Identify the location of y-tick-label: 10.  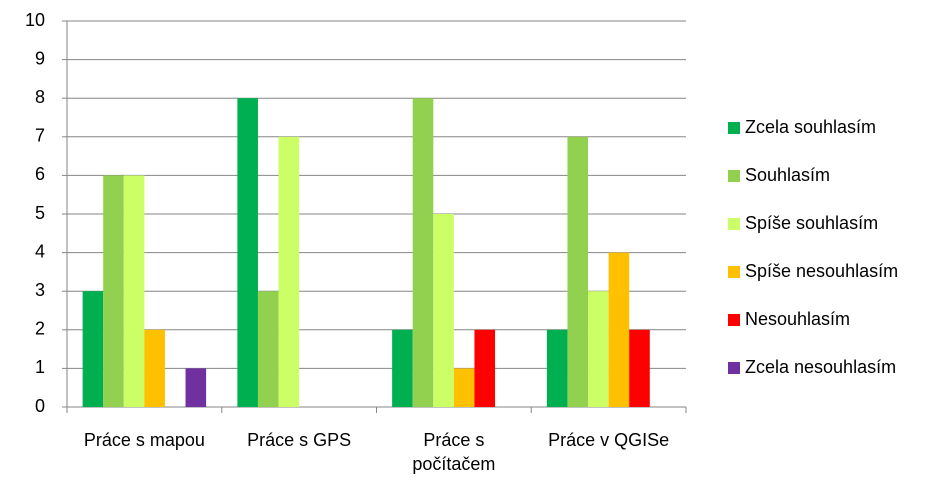
(35, 20).